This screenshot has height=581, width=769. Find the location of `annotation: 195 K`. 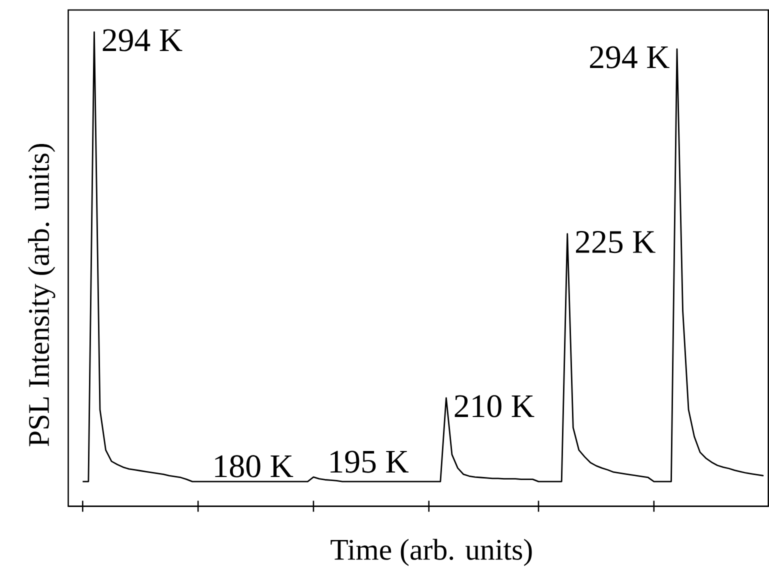

annotation: 195 K is located at coordinates (369, 462).